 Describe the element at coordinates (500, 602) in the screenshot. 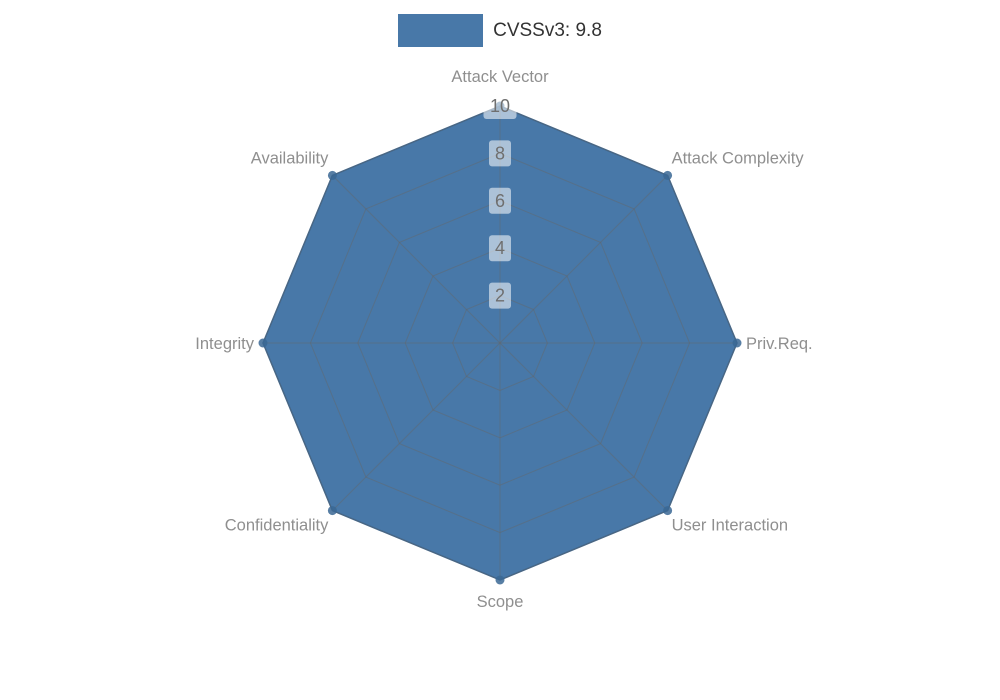

I see `axis-label: Scope` at that location.